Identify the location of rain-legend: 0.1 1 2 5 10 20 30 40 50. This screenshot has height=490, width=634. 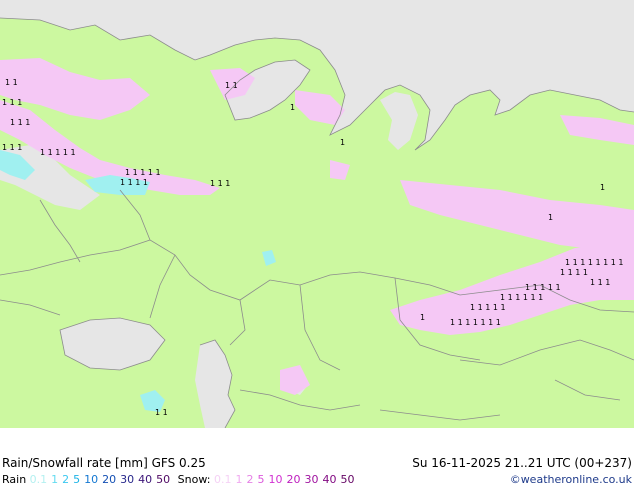
(102, 479).